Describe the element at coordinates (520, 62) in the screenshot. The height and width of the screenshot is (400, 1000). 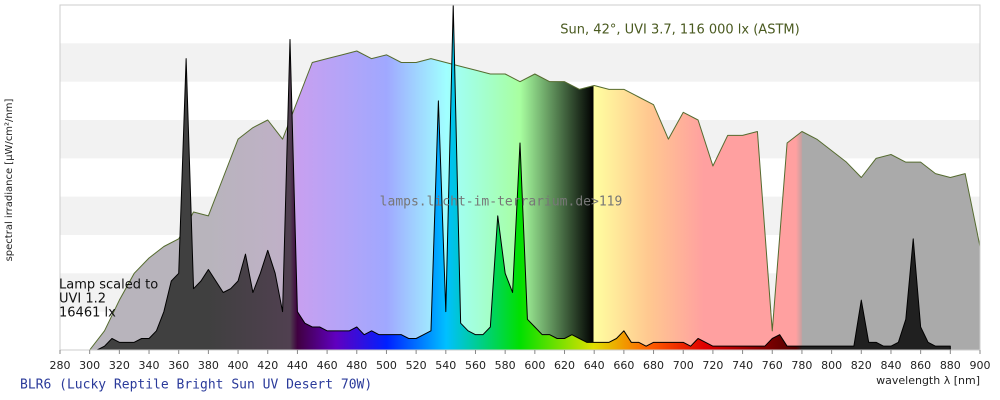
I see `grid-band` at that location.